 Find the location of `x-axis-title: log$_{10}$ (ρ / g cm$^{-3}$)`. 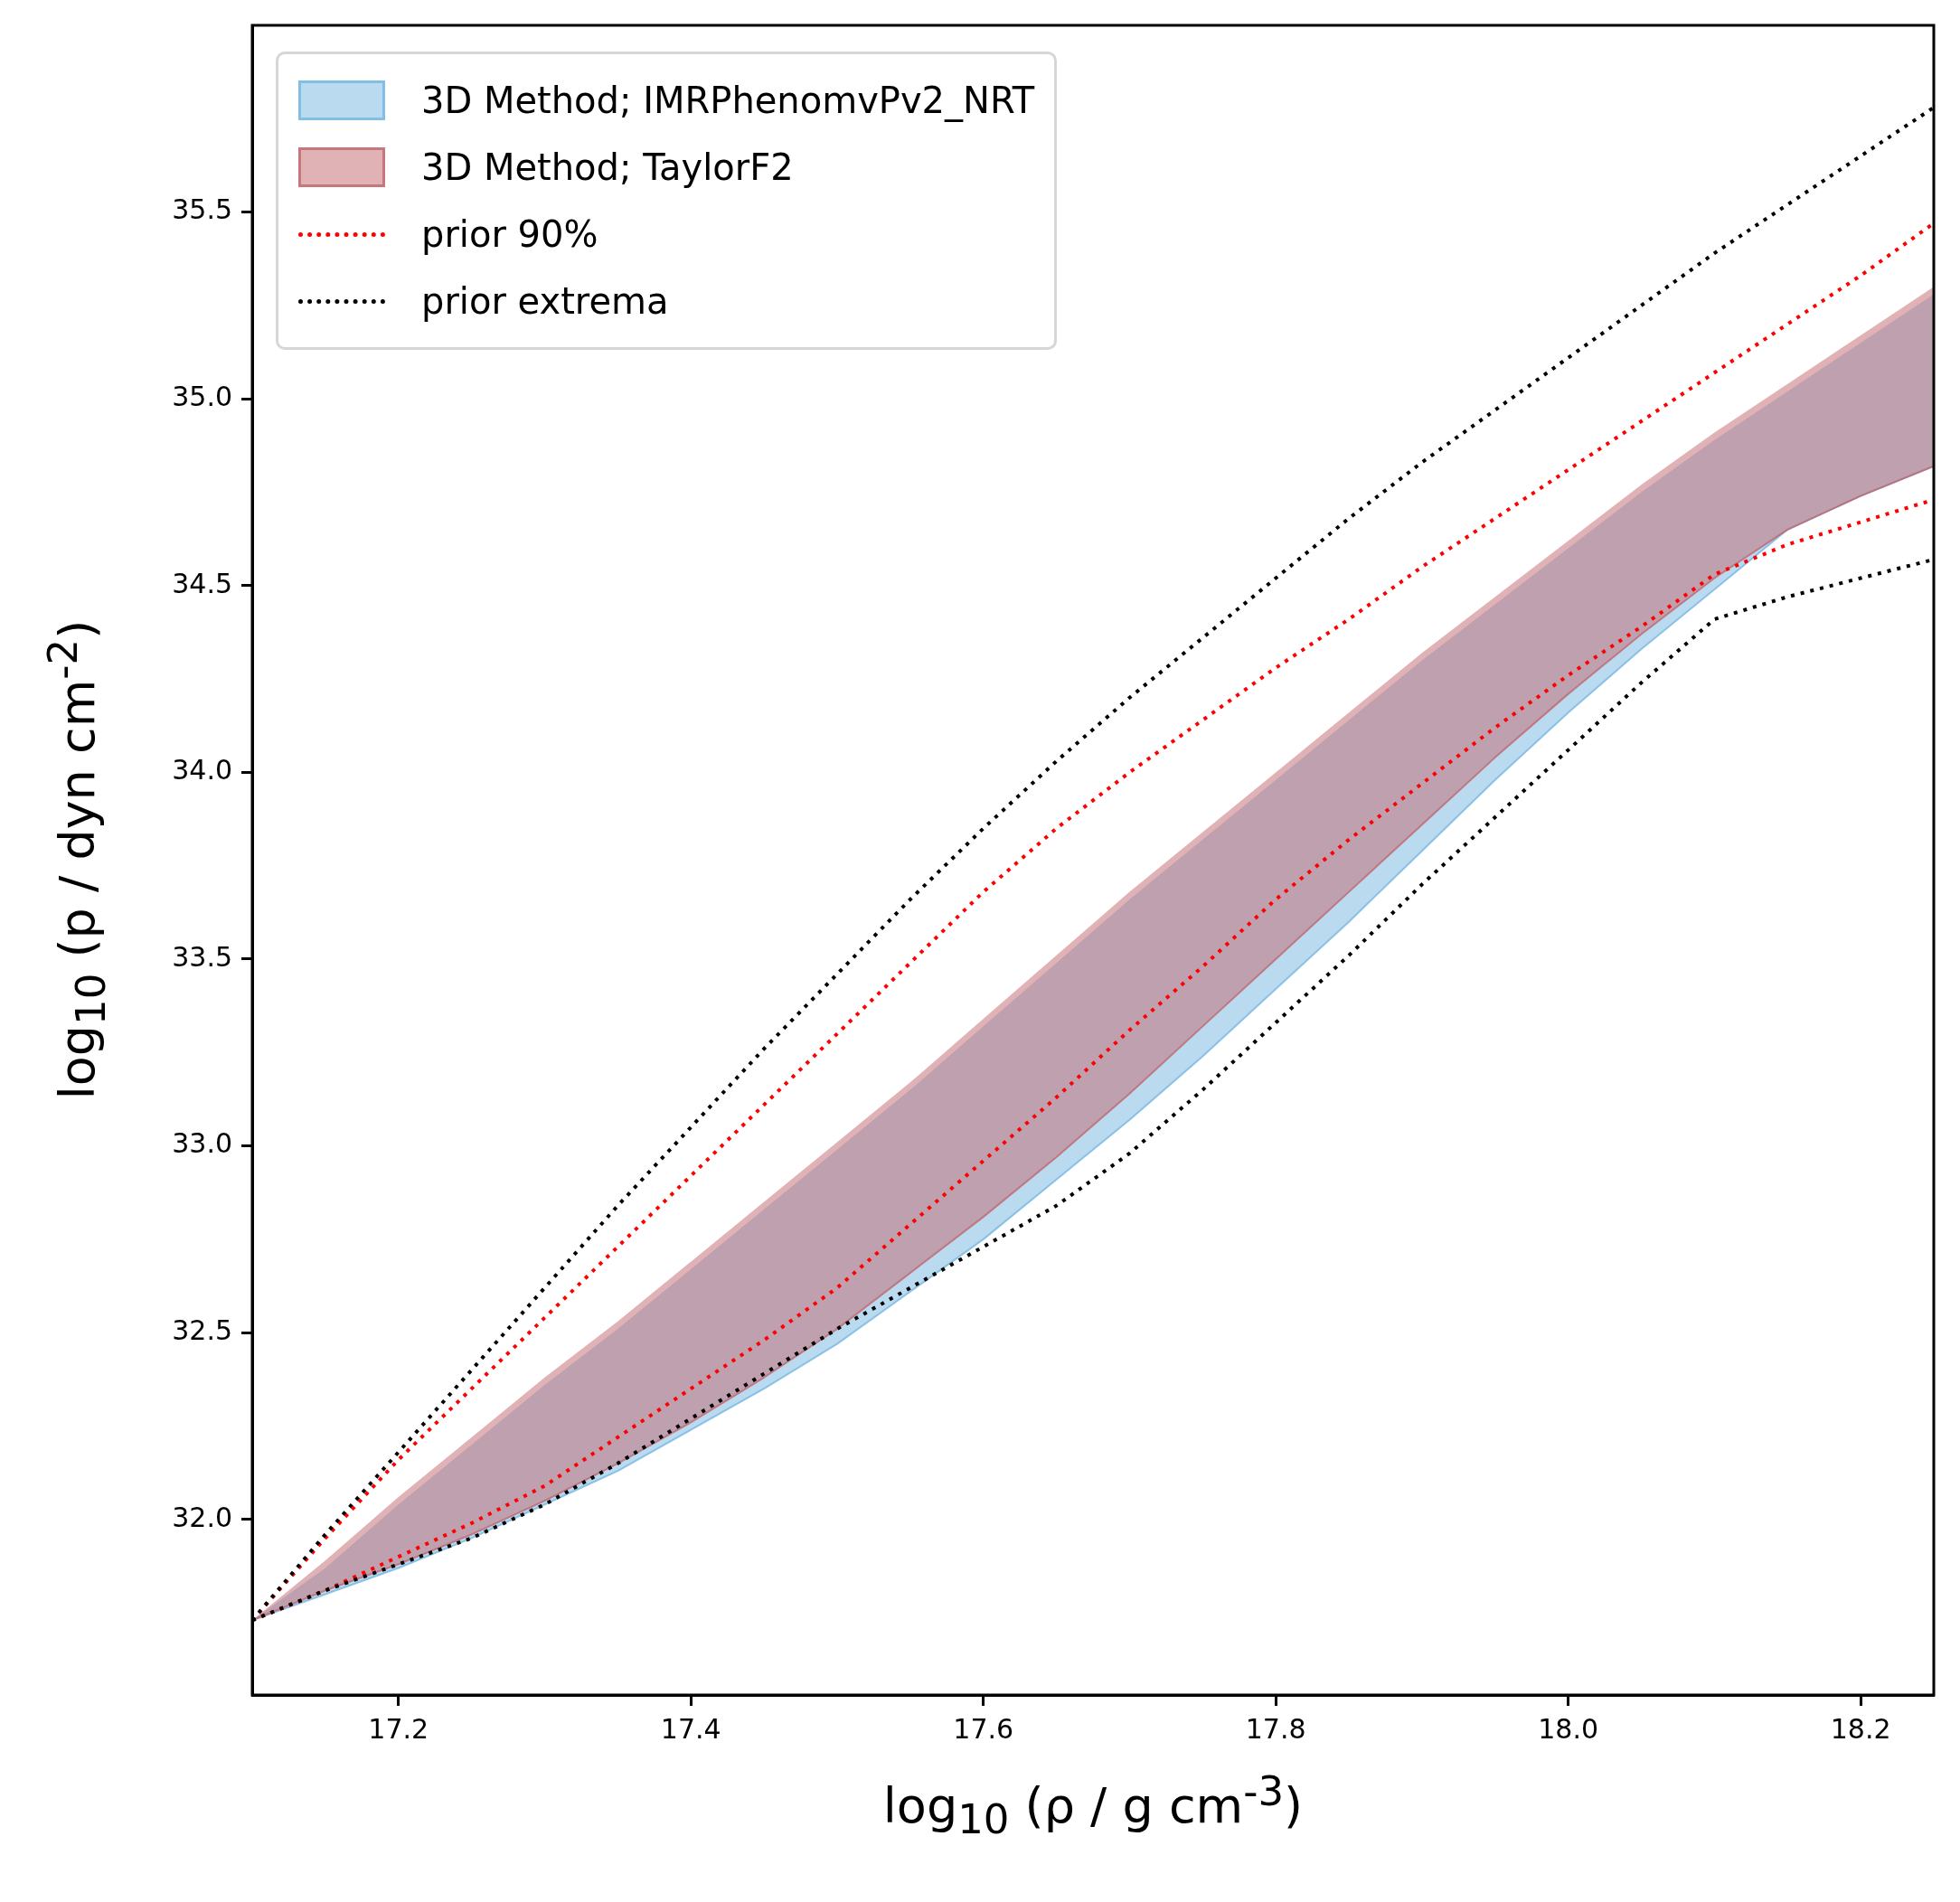

x-axis-title: log$_{10}$ (ρ / g cm$^{-3}$) is located at coordinates (1093, 1805).